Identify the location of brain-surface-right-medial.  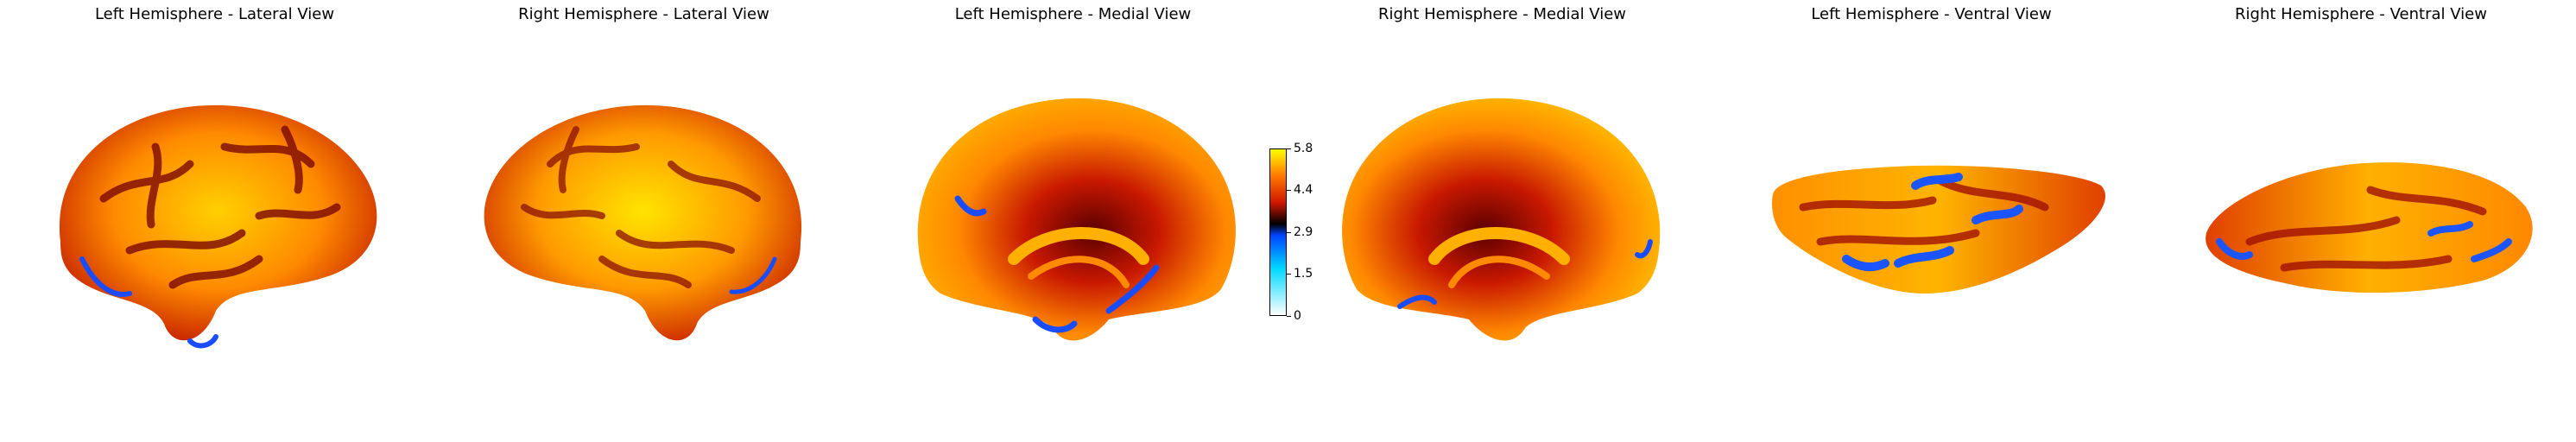
(1501, 220).